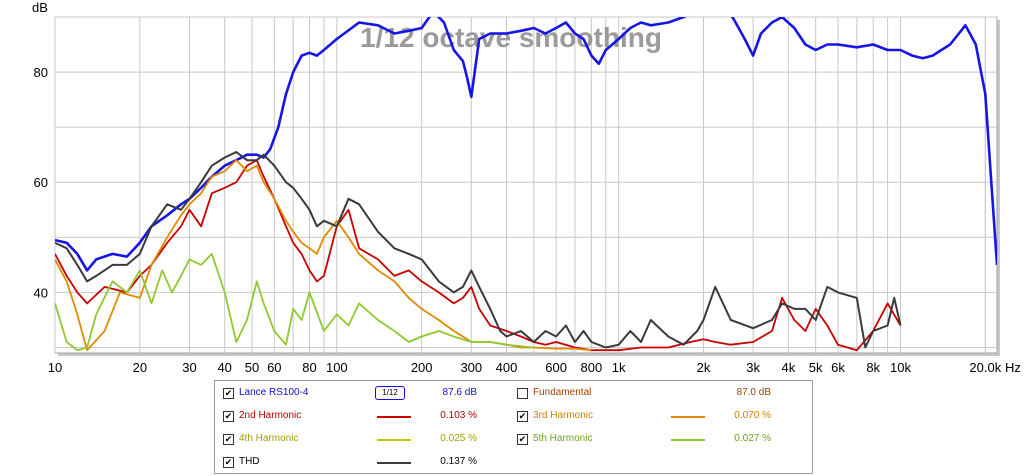 This screenshot has width=1024, height=476. I want to click on smoothing-button: 1/12, so click(390, 393).